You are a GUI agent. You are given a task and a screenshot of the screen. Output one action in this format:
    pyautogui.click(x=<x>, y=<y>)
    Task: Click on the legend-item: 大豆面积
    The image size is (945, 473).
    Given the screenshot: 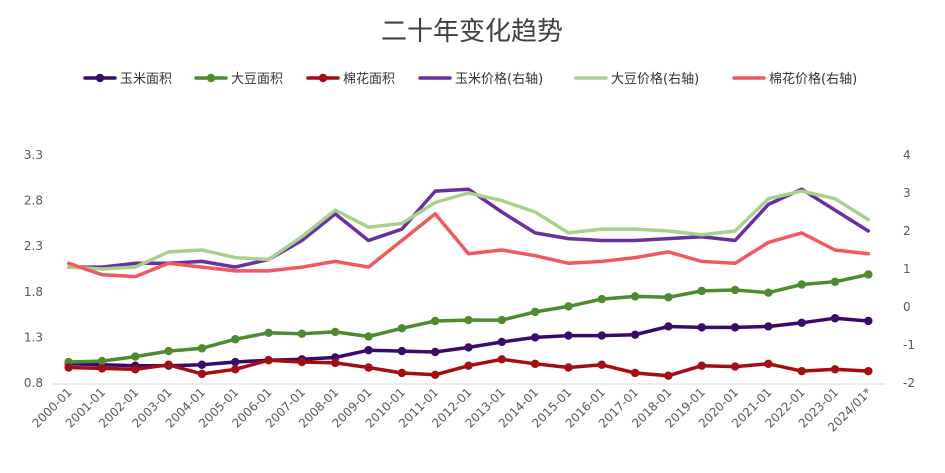 What is the action you would take?
    pyautogui.click(x=238, y=79)
    